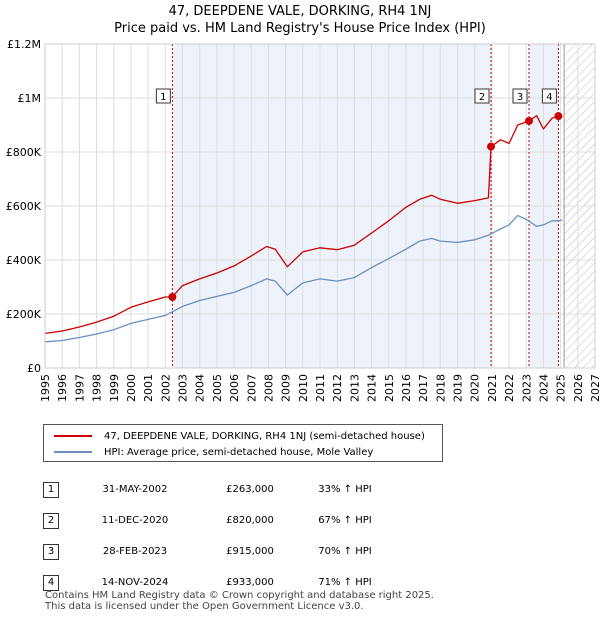 The image size is (600, 620). Describe the element at coordinates (217, 388) in the screenshot. I see `x-tick-label: 2005` at that location.